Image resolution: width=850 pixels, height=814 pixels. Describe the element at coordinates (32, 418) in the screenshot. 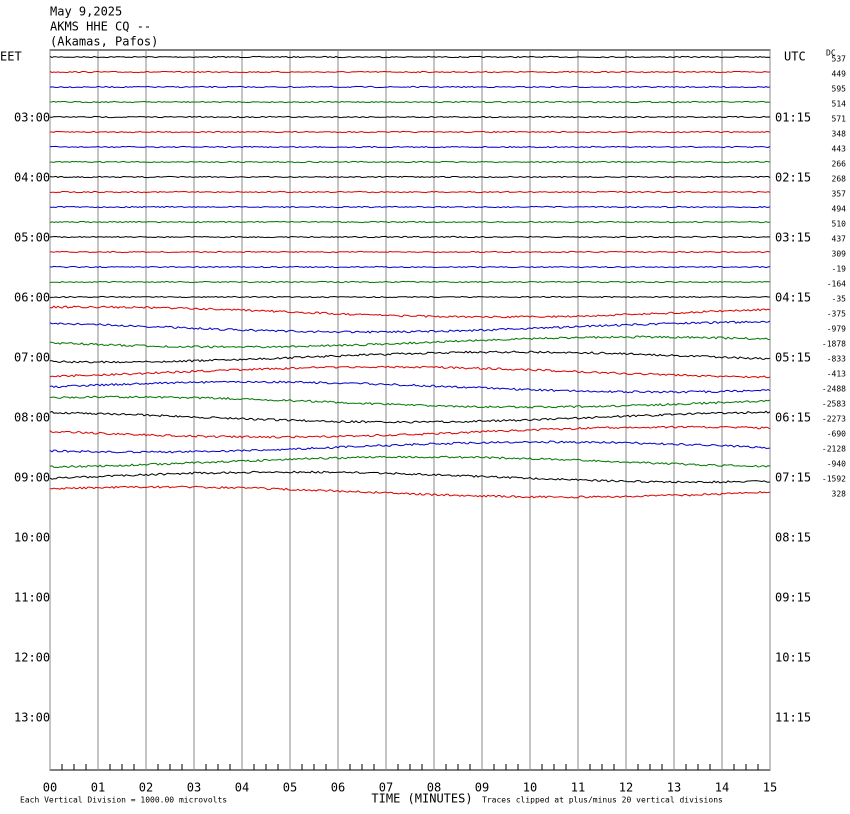

I see `left-hour: 08:00` at that location.